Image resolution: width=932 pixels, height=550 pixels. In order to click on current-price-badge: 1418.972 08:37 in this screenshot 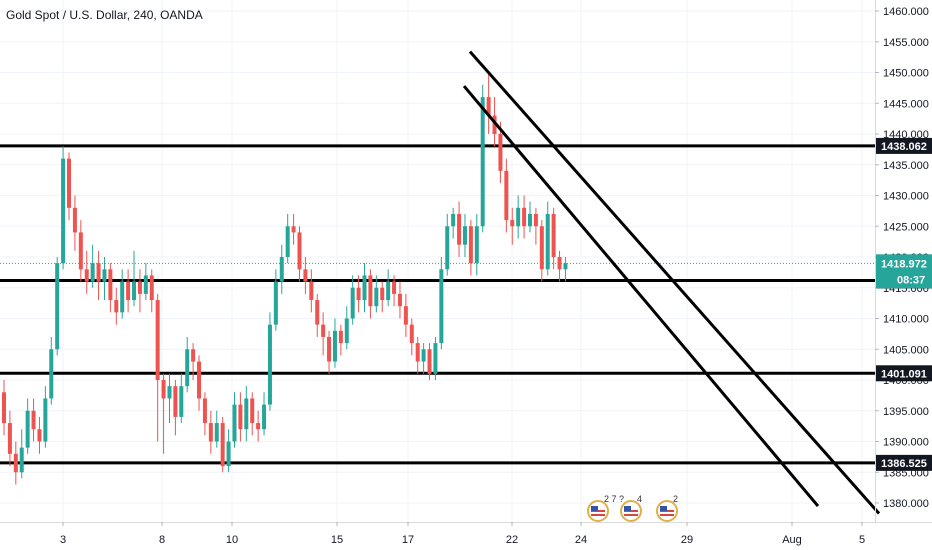, I will do `click(904, 271)`.